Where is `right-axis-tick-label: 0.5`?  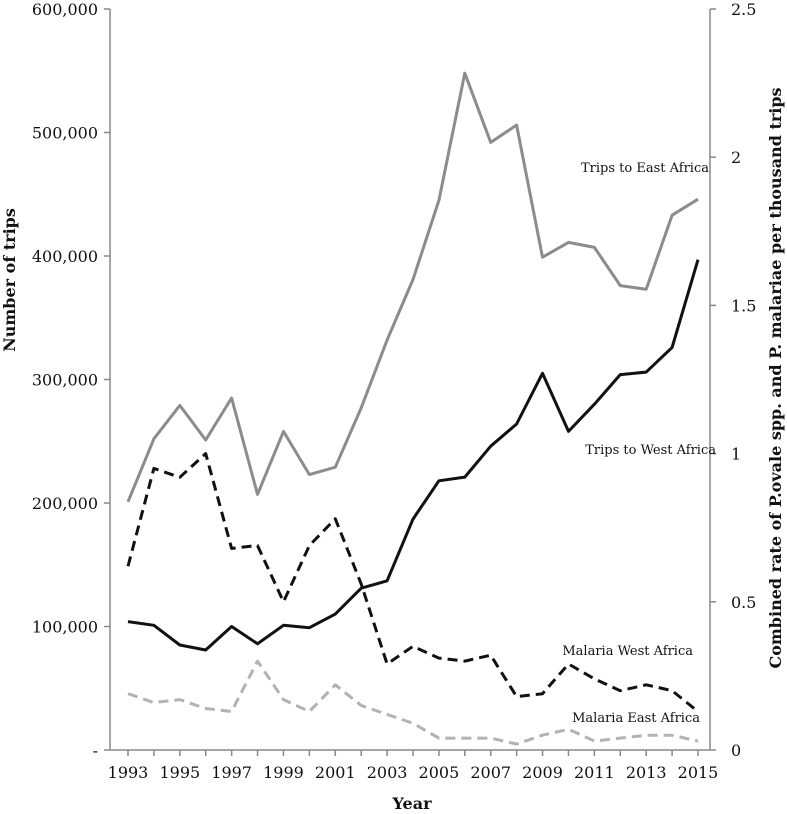
right-axis-tick-label: 0.5 is located at coordinates (743, 602).